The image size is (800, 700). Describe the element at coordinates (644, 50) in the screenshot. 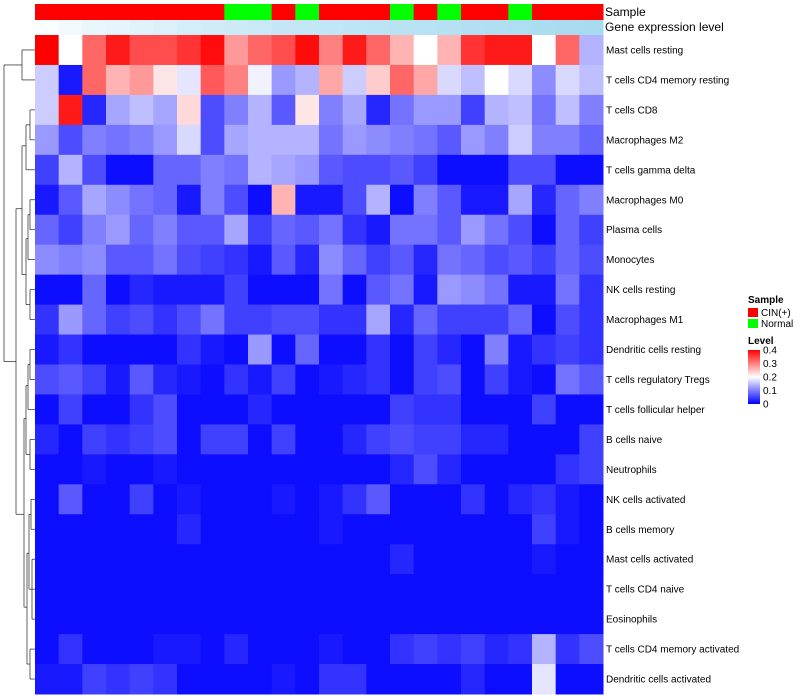

I see `row-label: Mast cells resting` at that location.